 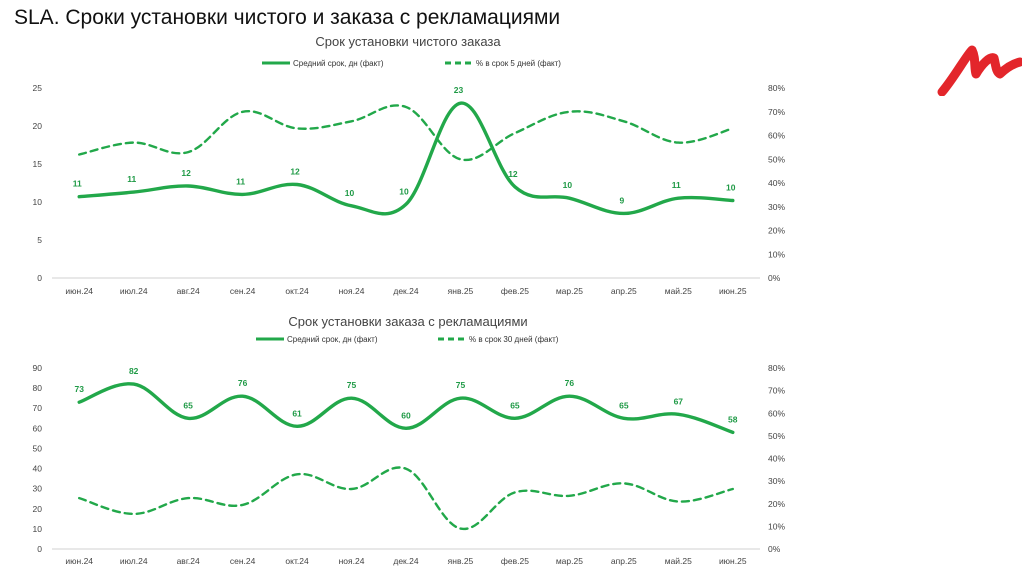 I want to click on brand-logo, so click(x=979, y=70).